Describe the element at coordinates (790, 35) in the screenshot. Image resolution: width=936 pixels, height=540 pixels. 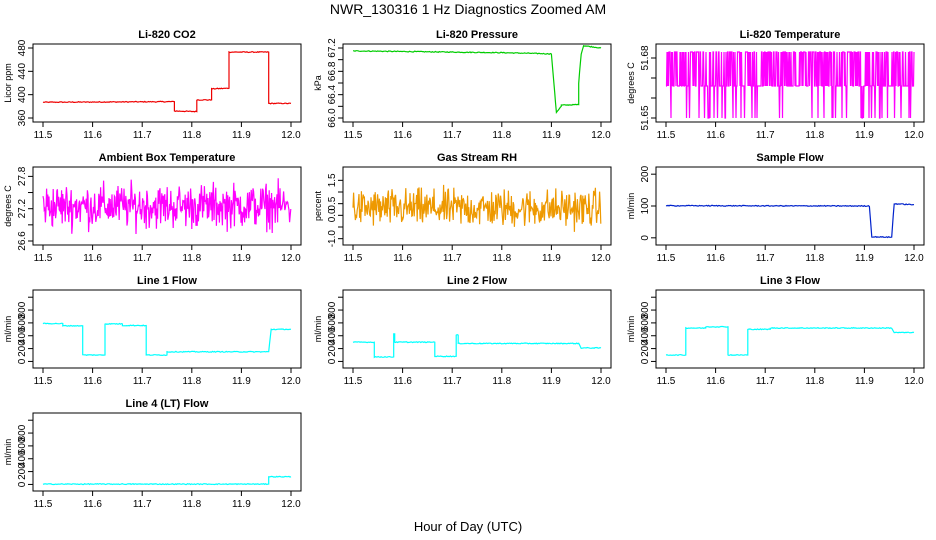
I see `panel-title: Li-820 Temperature` at that location.